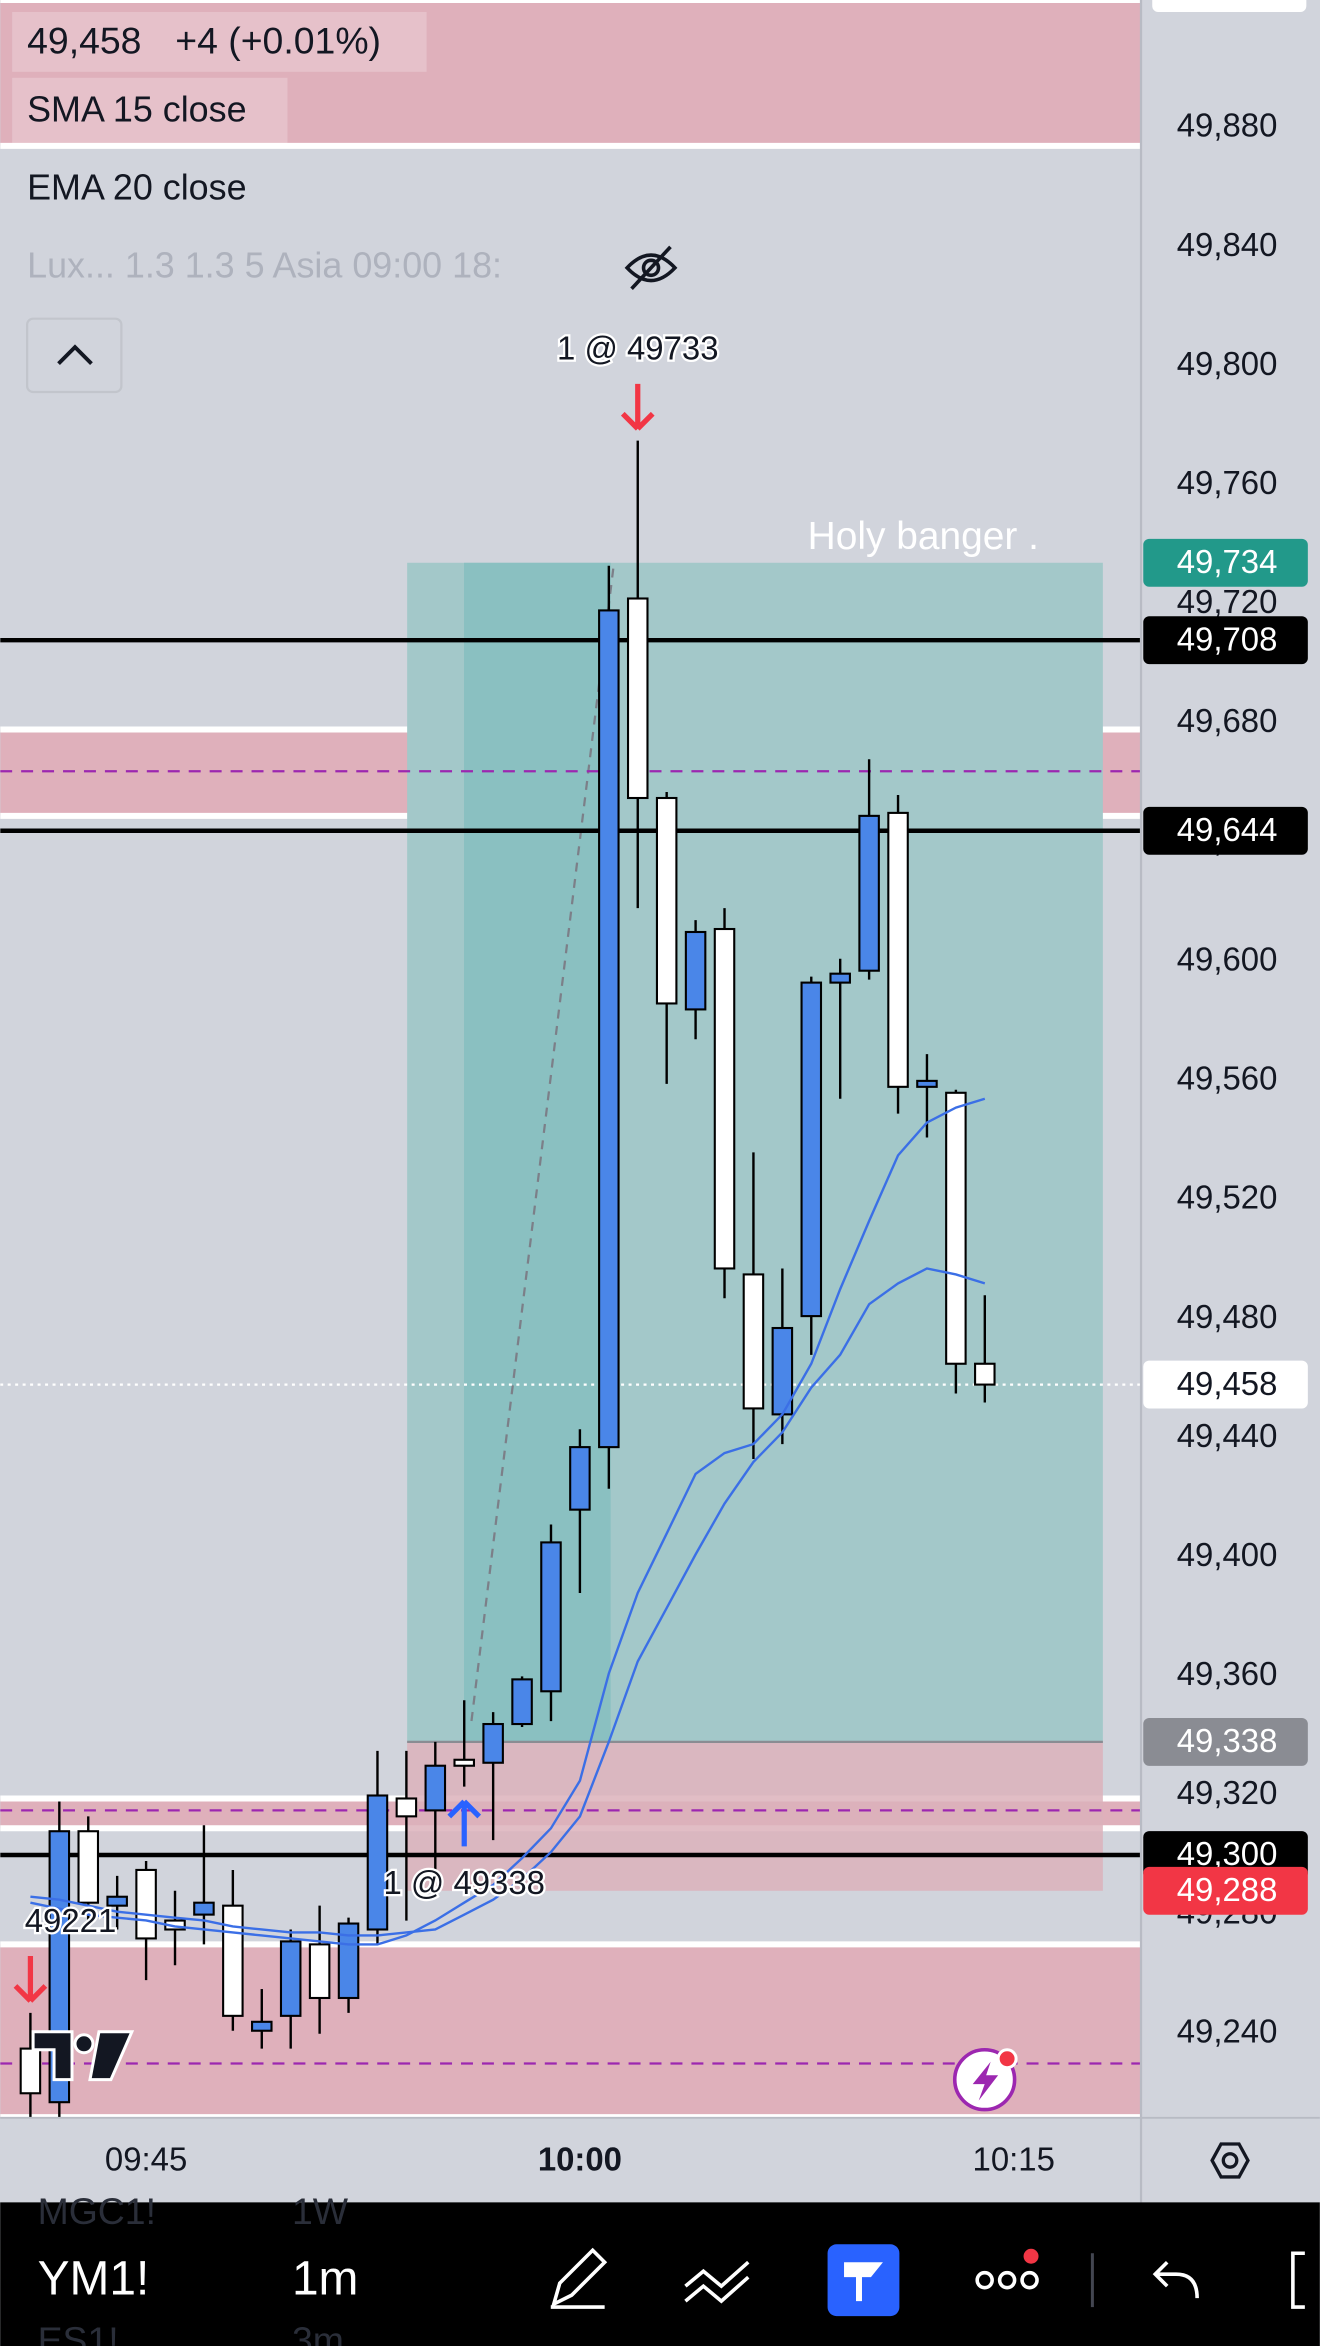  I want to click on interval-option: 3m, so click(318, 2332).